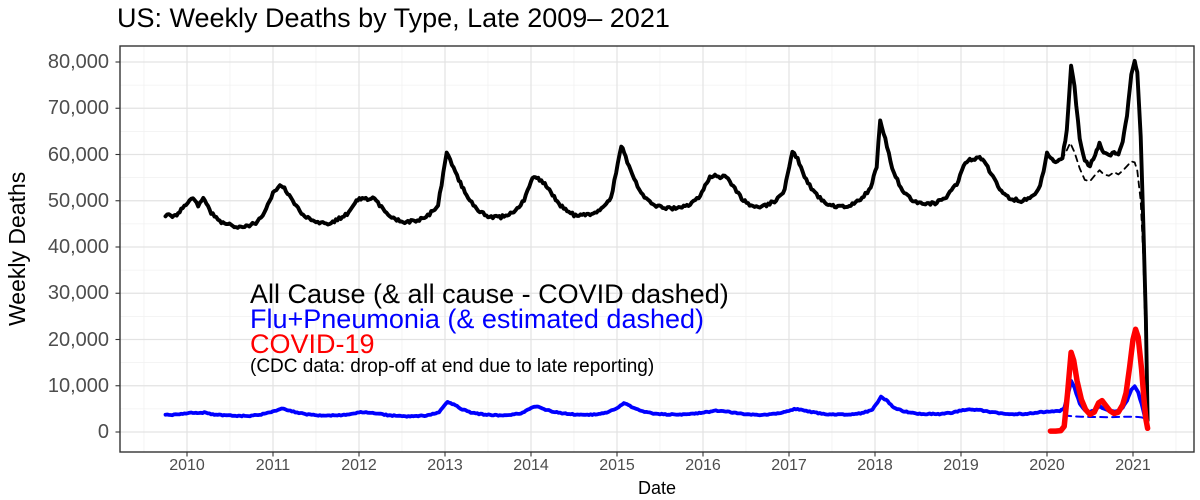  Describe the element at coordinates (78, 385) in the screenshot. I see `y-tick-label: 10,000` at that location.